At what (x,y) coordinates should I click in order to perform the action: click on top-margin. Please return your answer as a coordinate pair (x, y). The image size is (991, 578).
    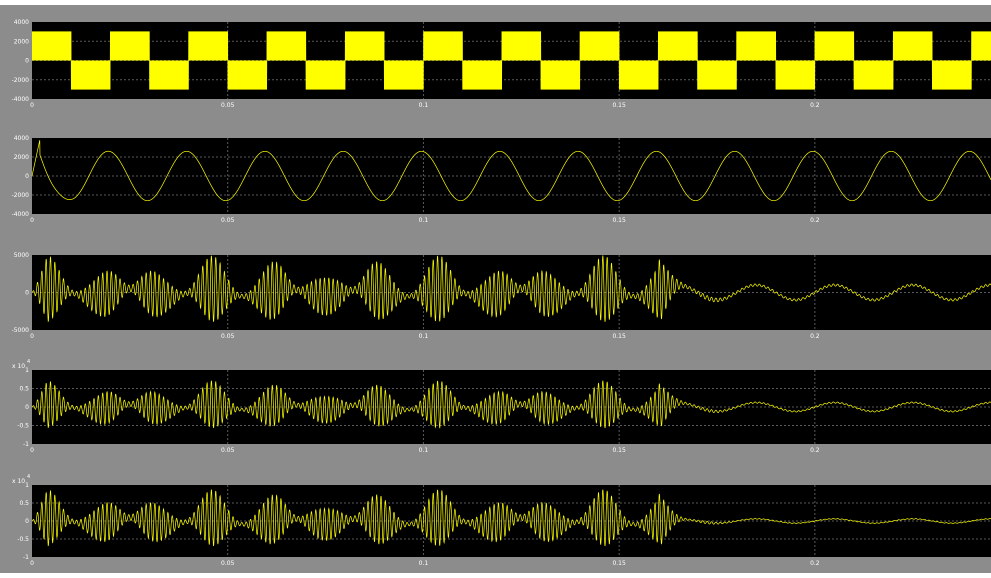
    Looking at the image, I should click on (495, 2).